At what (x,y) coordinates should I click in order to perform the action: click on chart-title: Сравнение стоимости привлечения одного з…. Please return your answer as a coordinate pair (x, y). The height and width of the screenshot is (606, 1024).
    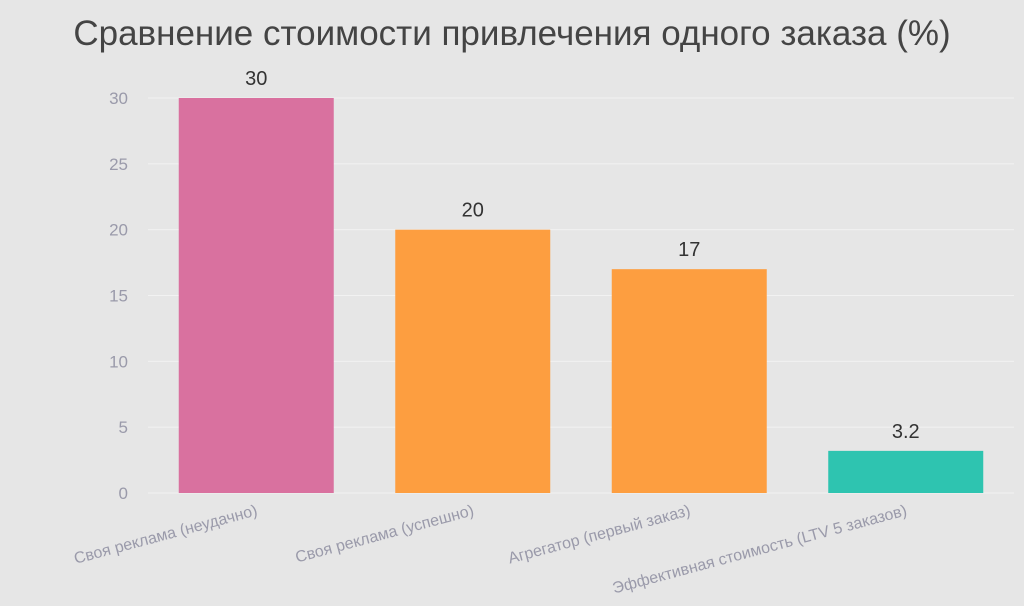
    Looking at the image, I should click on (512, 33).